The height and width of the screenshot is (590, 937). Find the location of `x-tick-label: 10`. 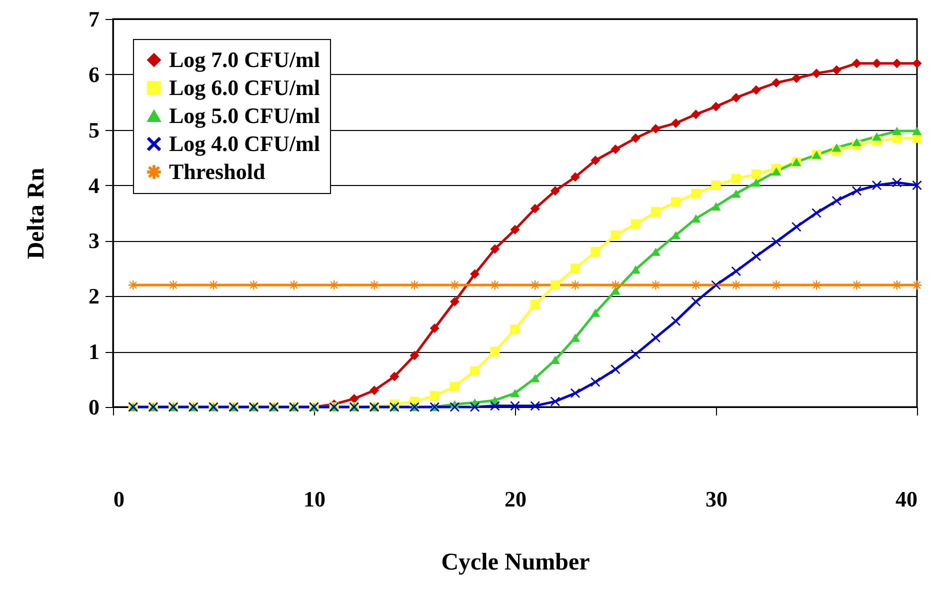

x-tick-label: 10 is located at coordinates (315, 499).